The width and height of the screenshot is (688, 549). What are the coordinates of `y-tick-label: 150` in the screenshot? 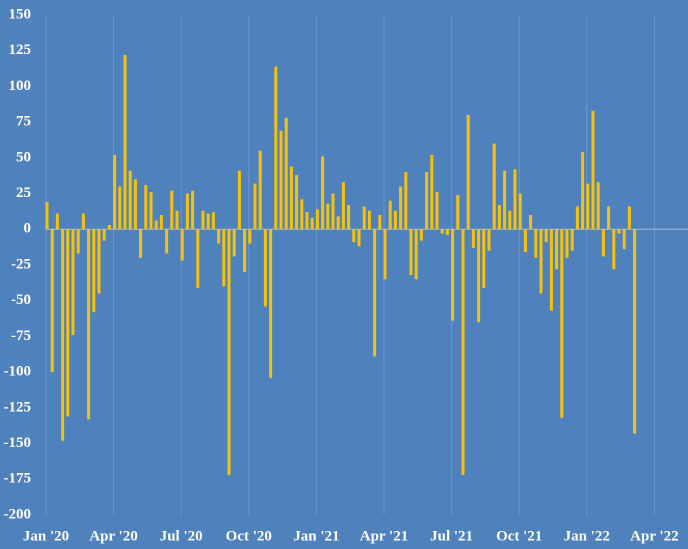 It's located at (20, 14).